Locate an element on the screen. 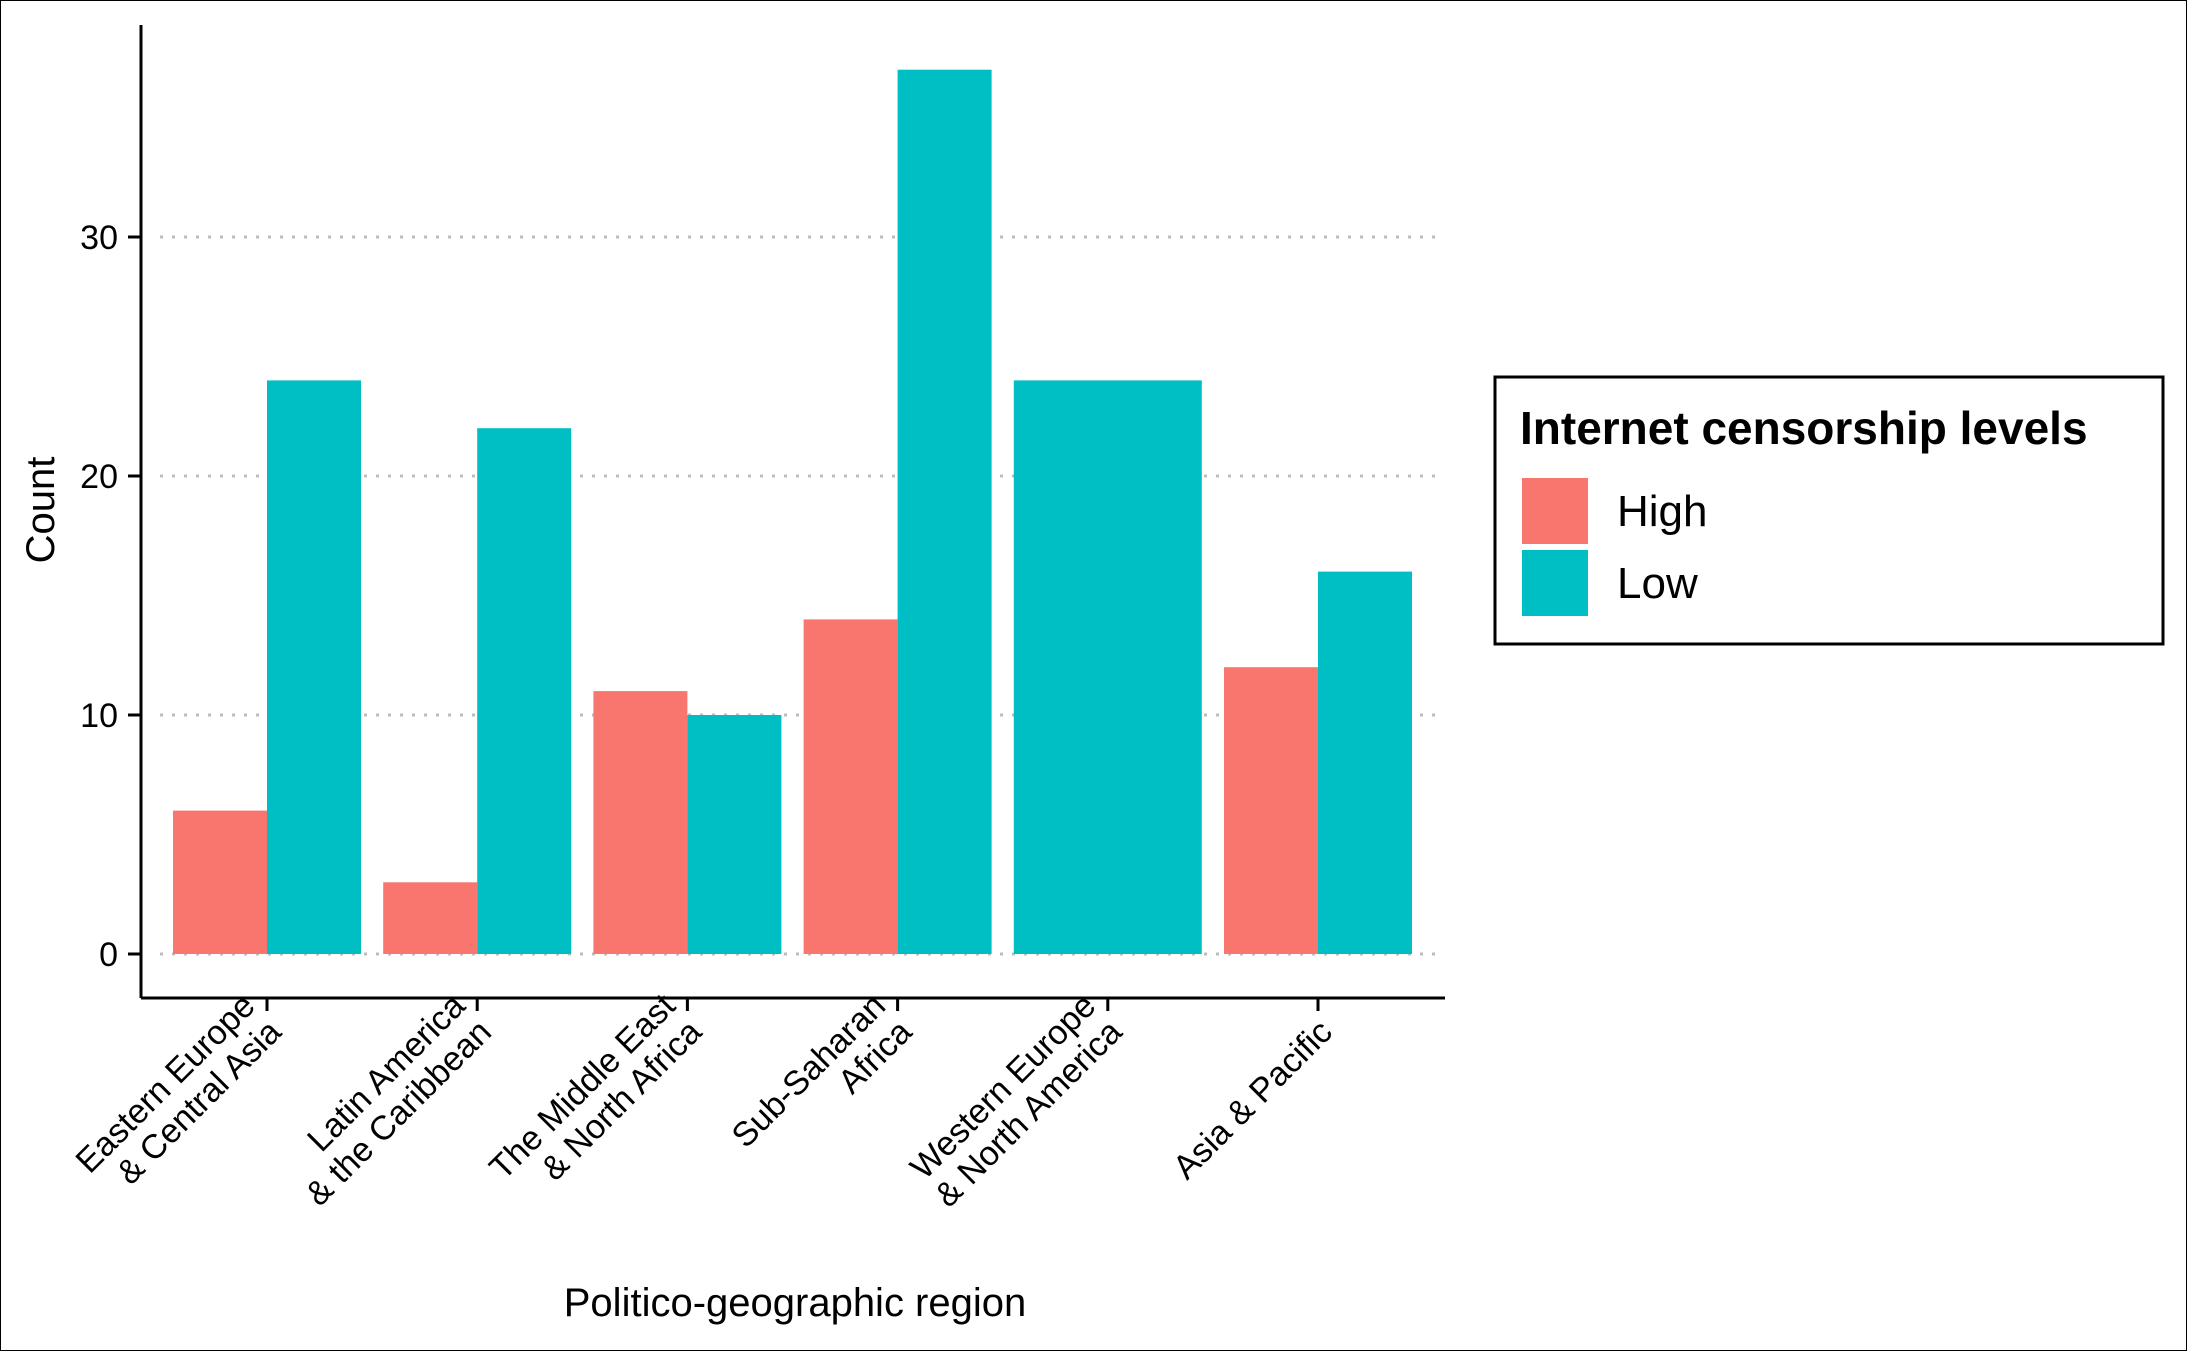 This screenshot has height=1351, width=2187. x-tick-label-text: Latin America& the Caribbean is located at coordinates (385, 1100).